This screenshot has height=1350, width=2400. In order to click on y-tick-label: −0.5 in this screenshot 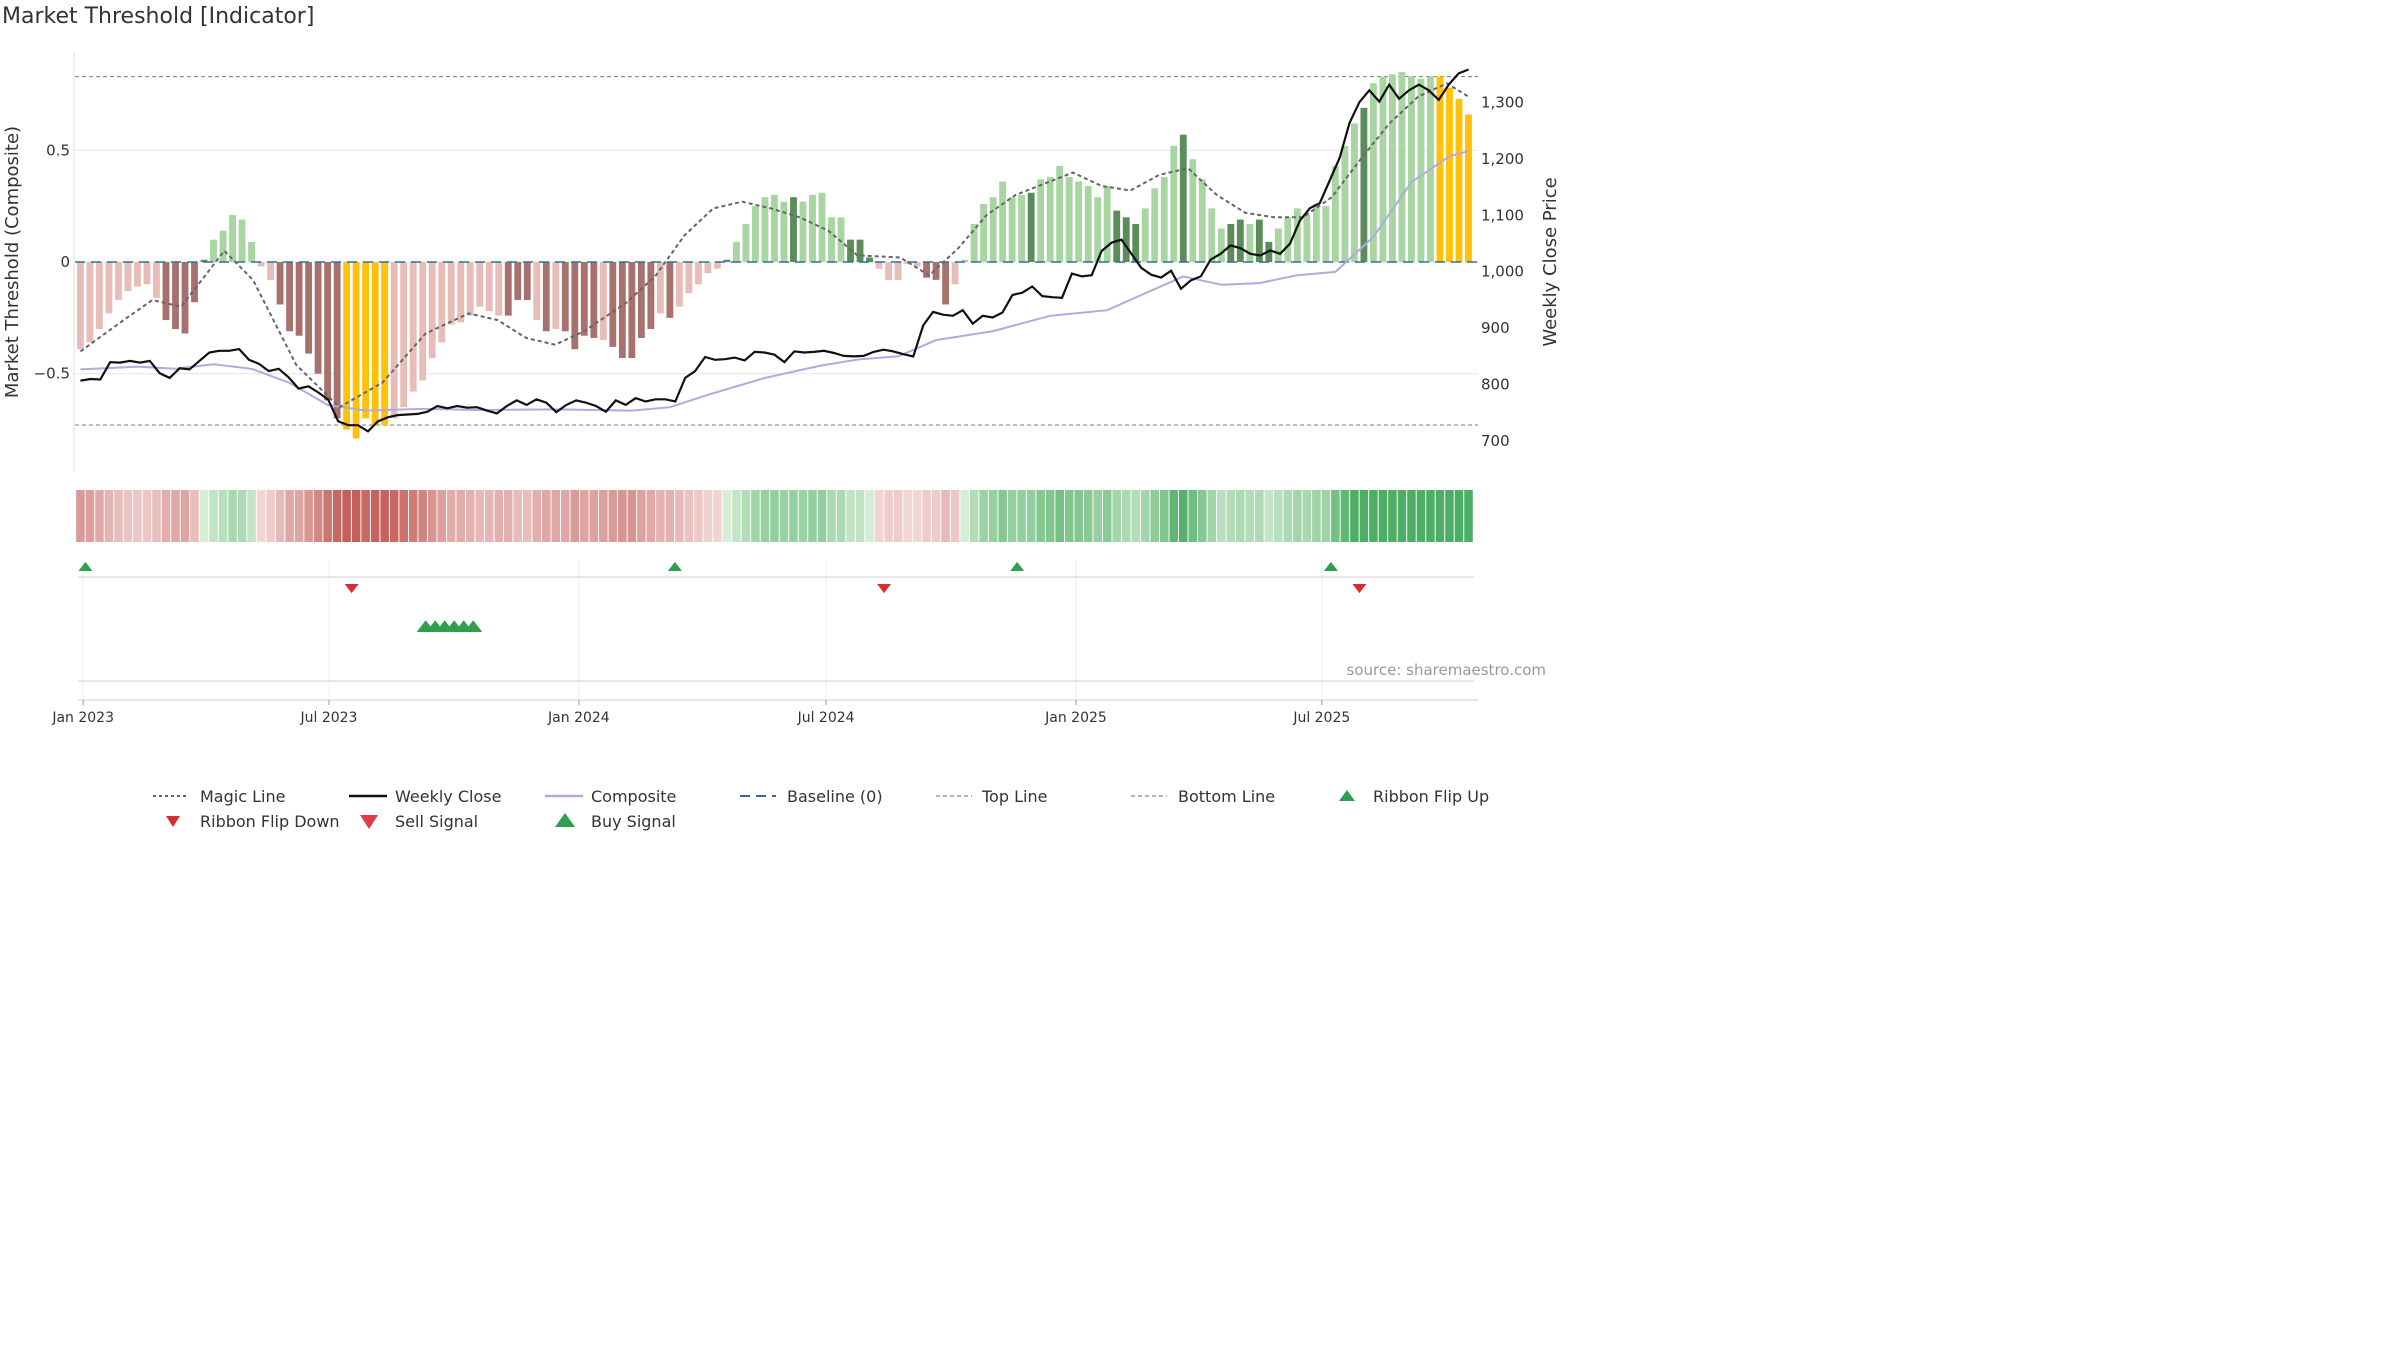, I will do `click(52, 374)`.